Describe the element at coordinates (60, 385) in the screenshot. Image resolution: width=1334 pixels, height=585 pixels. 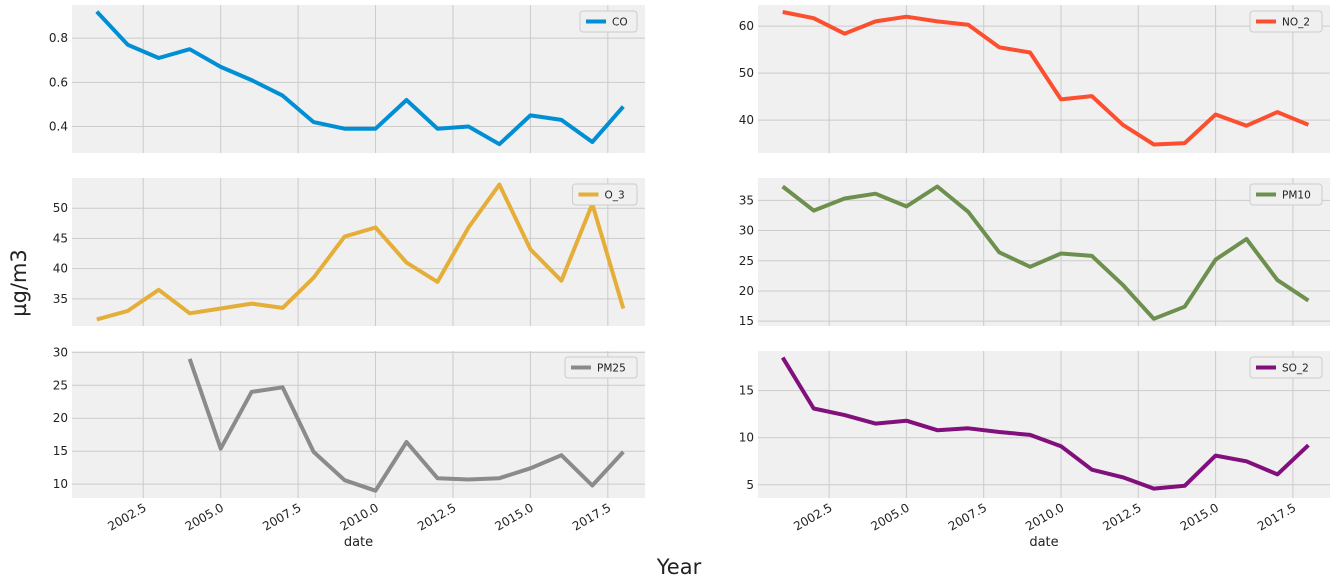
I see `y-tick-label: 25` at that location.